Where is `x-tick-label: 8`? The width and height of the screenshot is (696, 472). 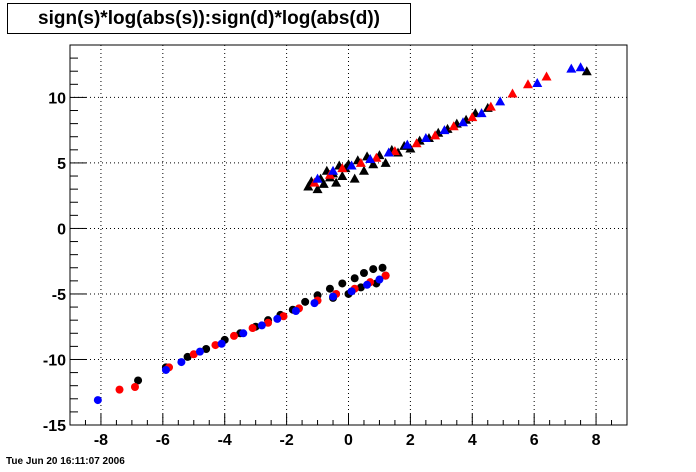 x-tick-label: 8 is located at coordinates (596, 440).